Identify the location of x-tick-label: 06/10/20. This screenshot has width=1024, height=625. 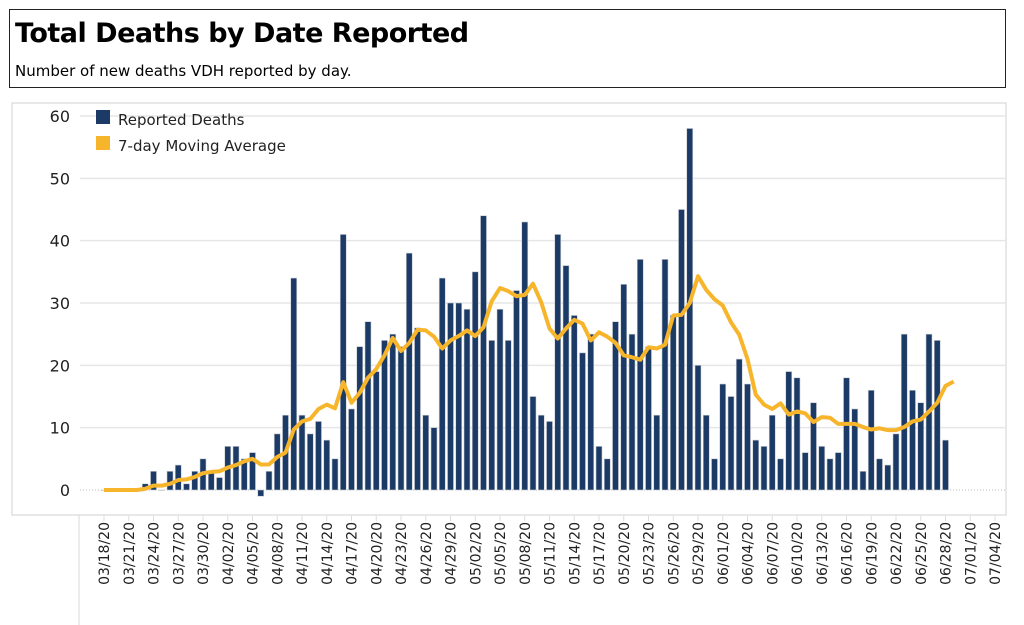
(798, 553).